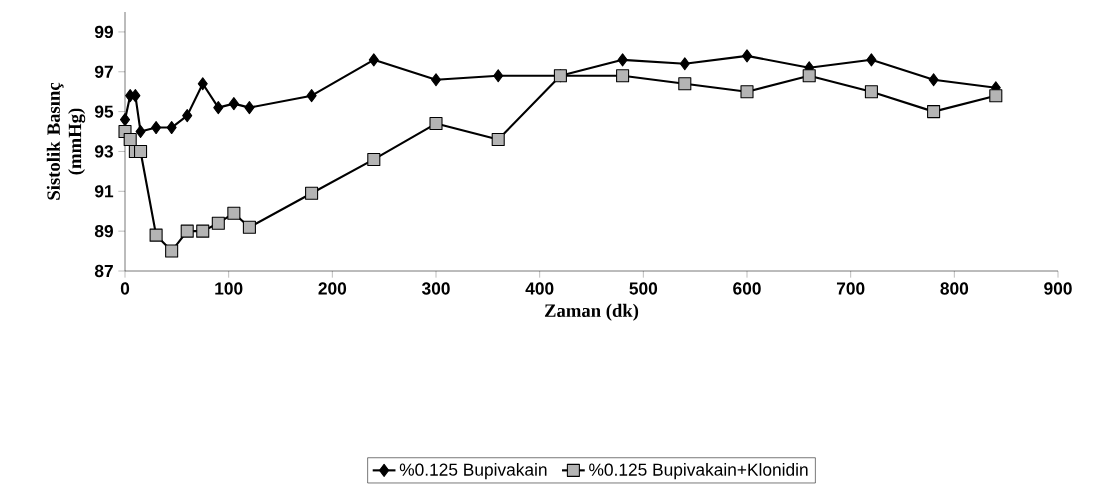 The width and height of the screenshot is (1095, 504). I want to click on y-tick-label: 87, so click(103, 271).